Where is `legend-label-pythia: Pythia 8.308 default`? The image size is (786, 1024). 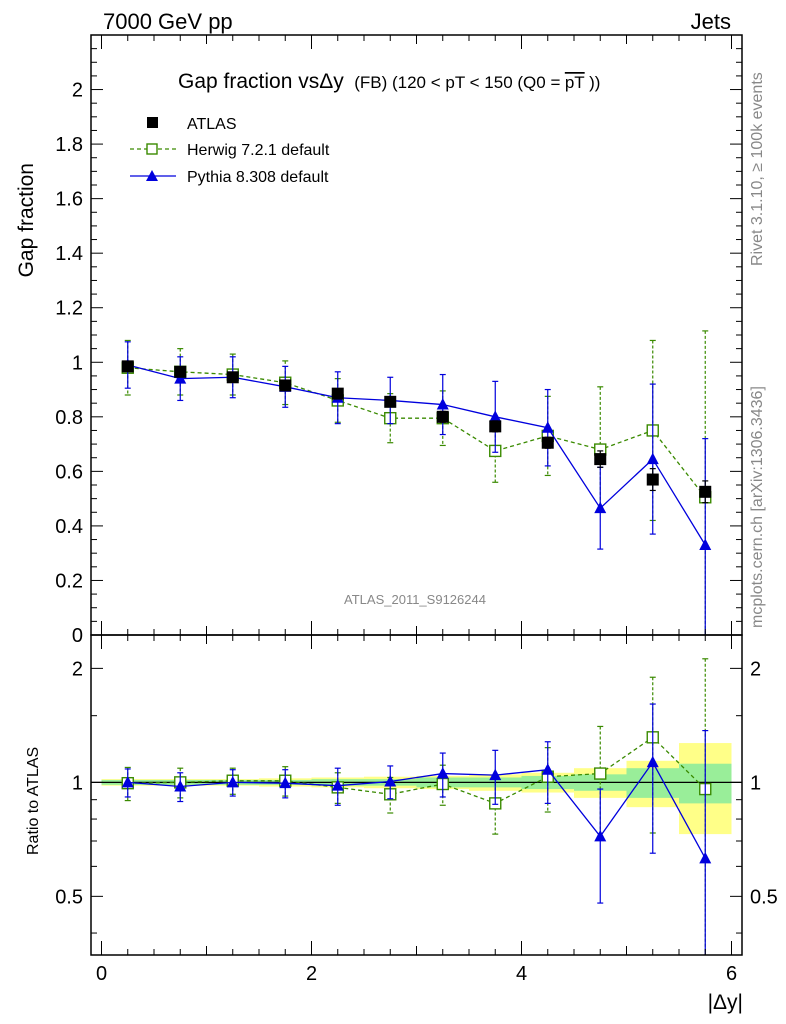
legend-label-pythia: Pythia 8.308 default is located at coordinates (258, 177).